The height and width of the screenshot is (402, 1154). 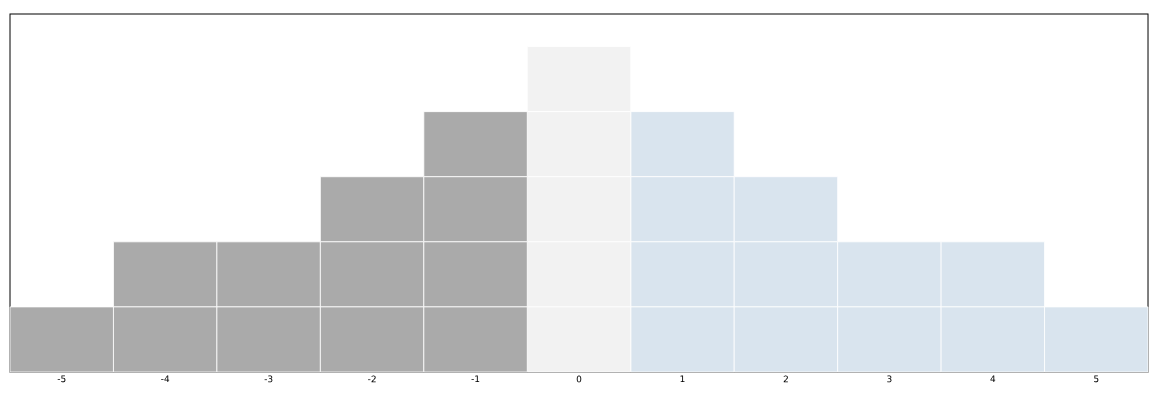 I want to click on x-tick-label: 3, so click(x=889, y=379).